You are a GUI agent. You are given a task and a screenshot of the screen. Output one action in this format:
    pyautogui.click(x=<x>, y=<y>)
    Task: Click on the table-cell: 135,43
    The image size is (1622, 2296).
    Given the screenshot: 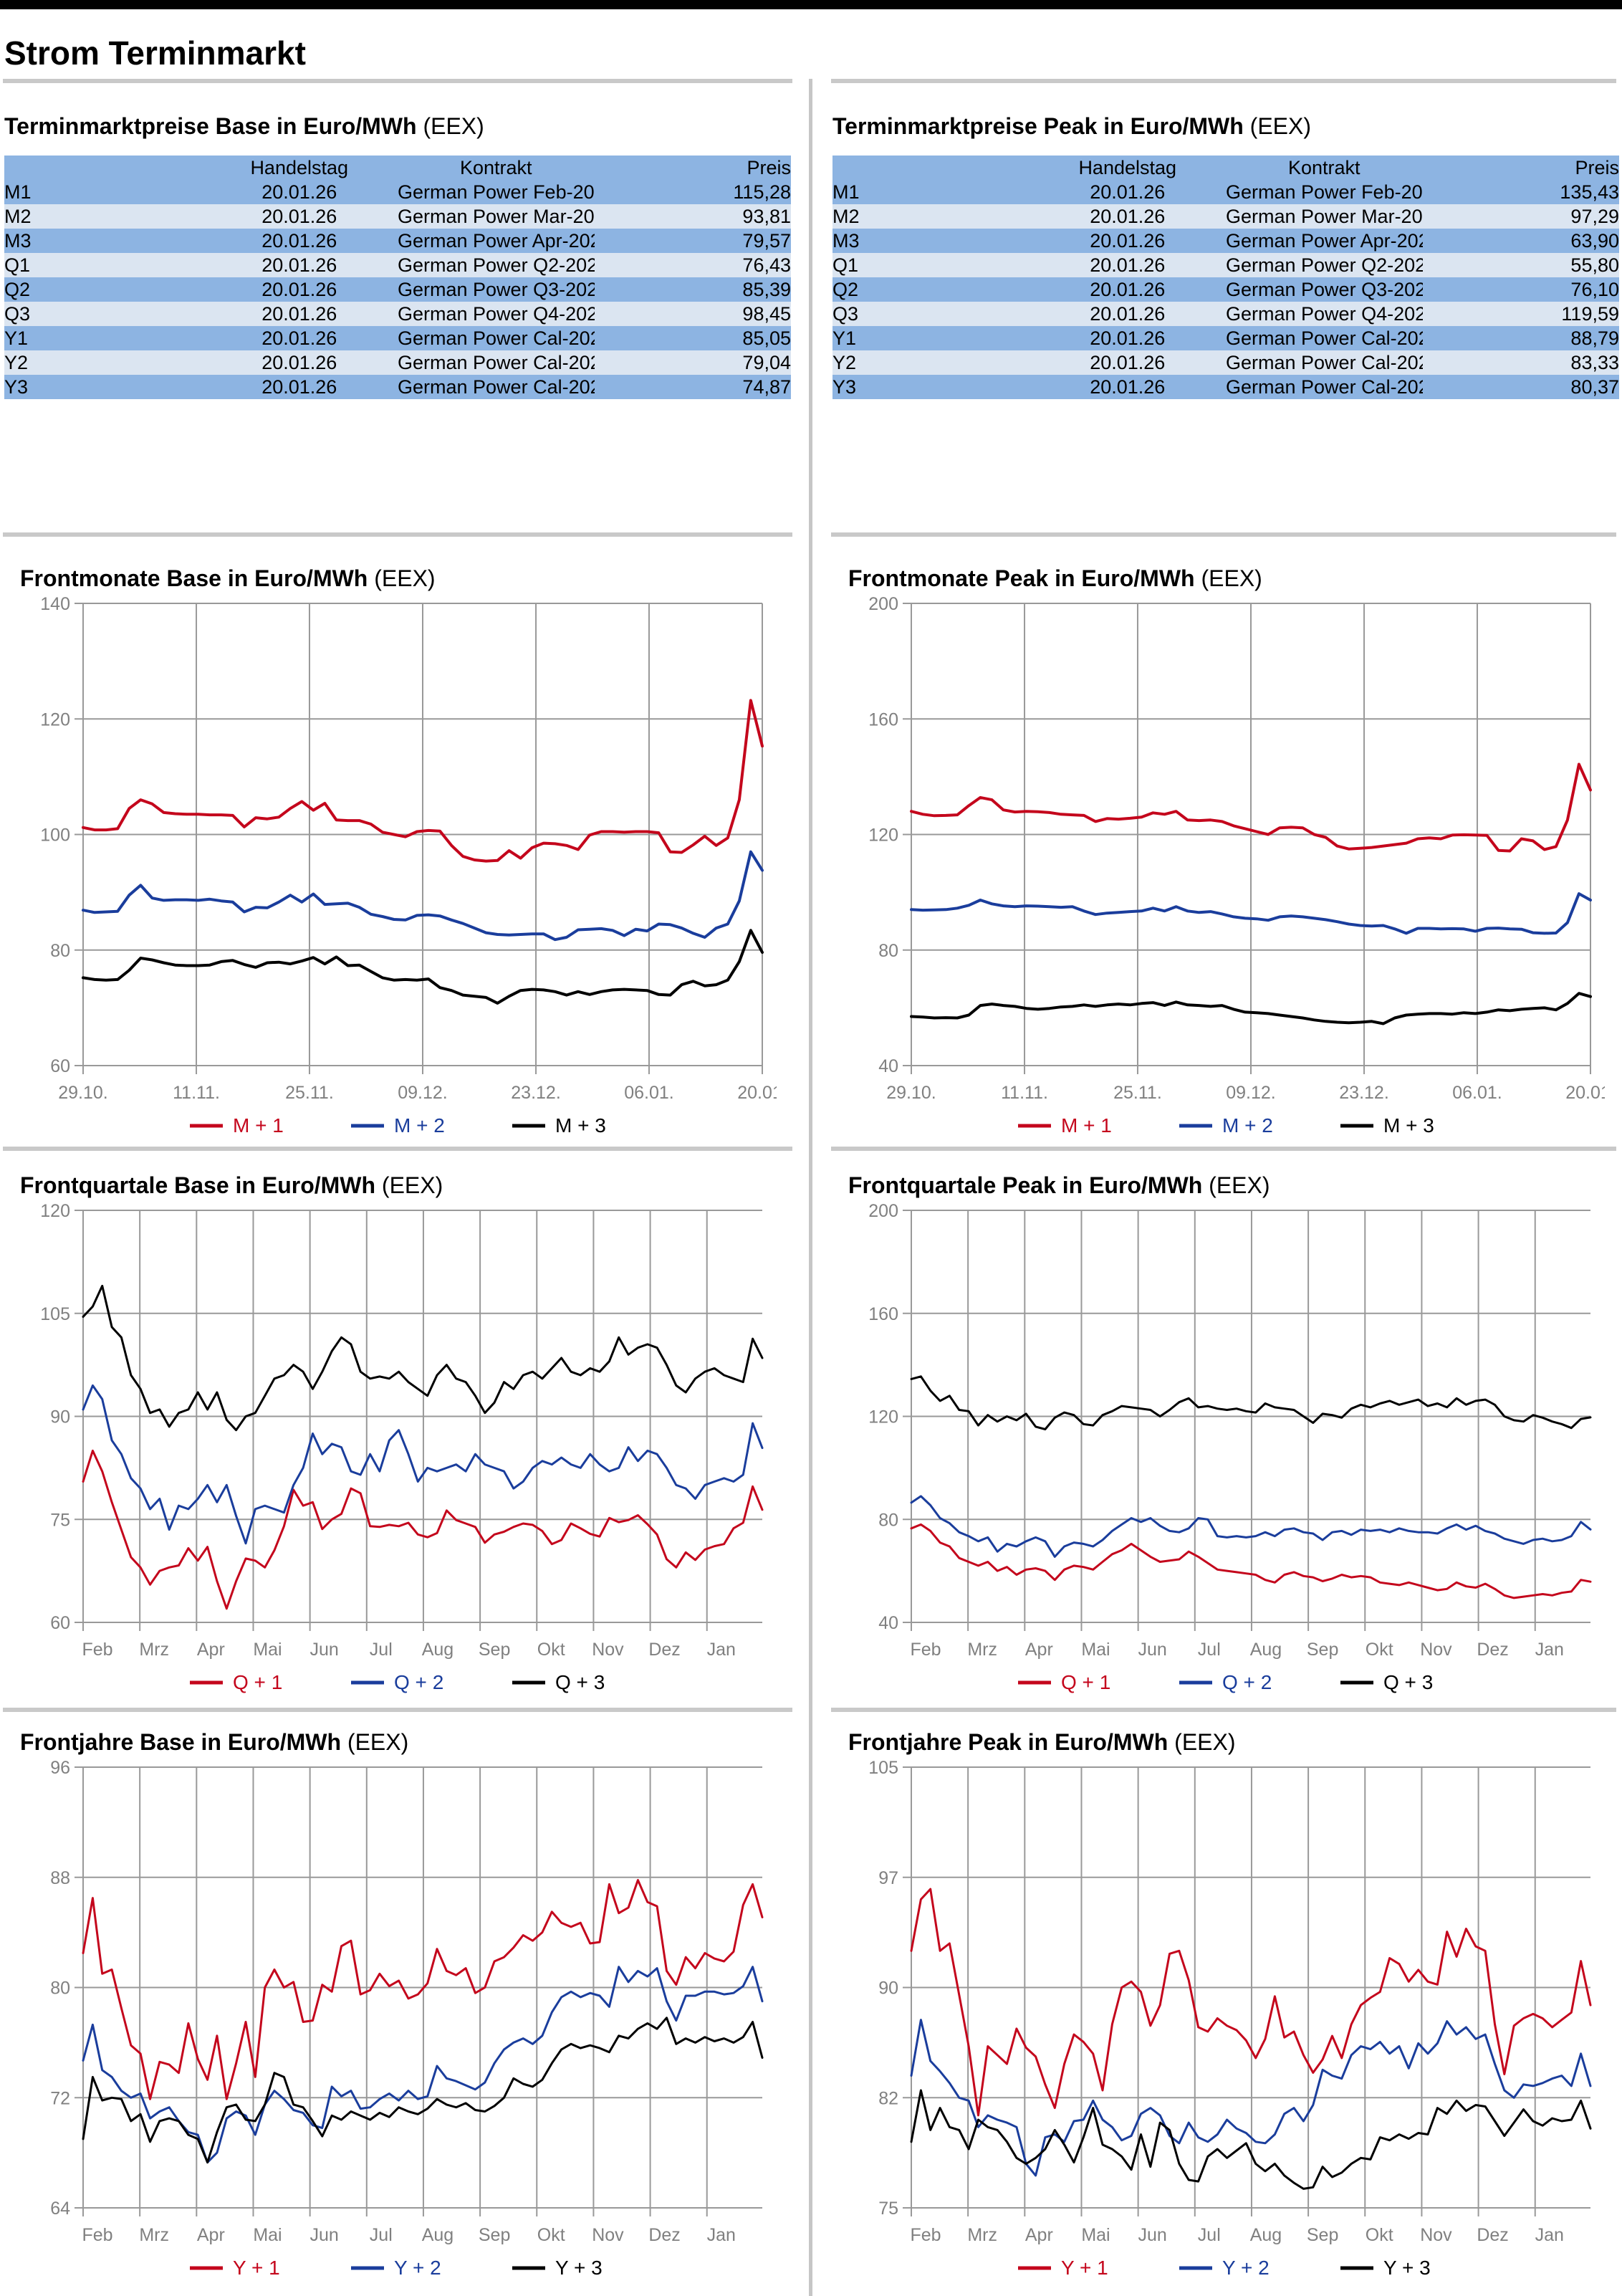 What is the action you would take?
    pyautogui.click(x=1589, y=192)
    